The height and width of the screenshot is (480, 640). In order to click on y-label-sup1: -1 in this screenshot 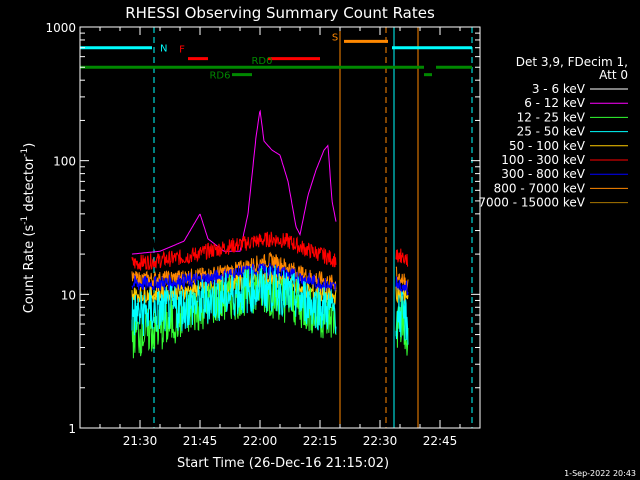, I will do `click(25, 220)`.